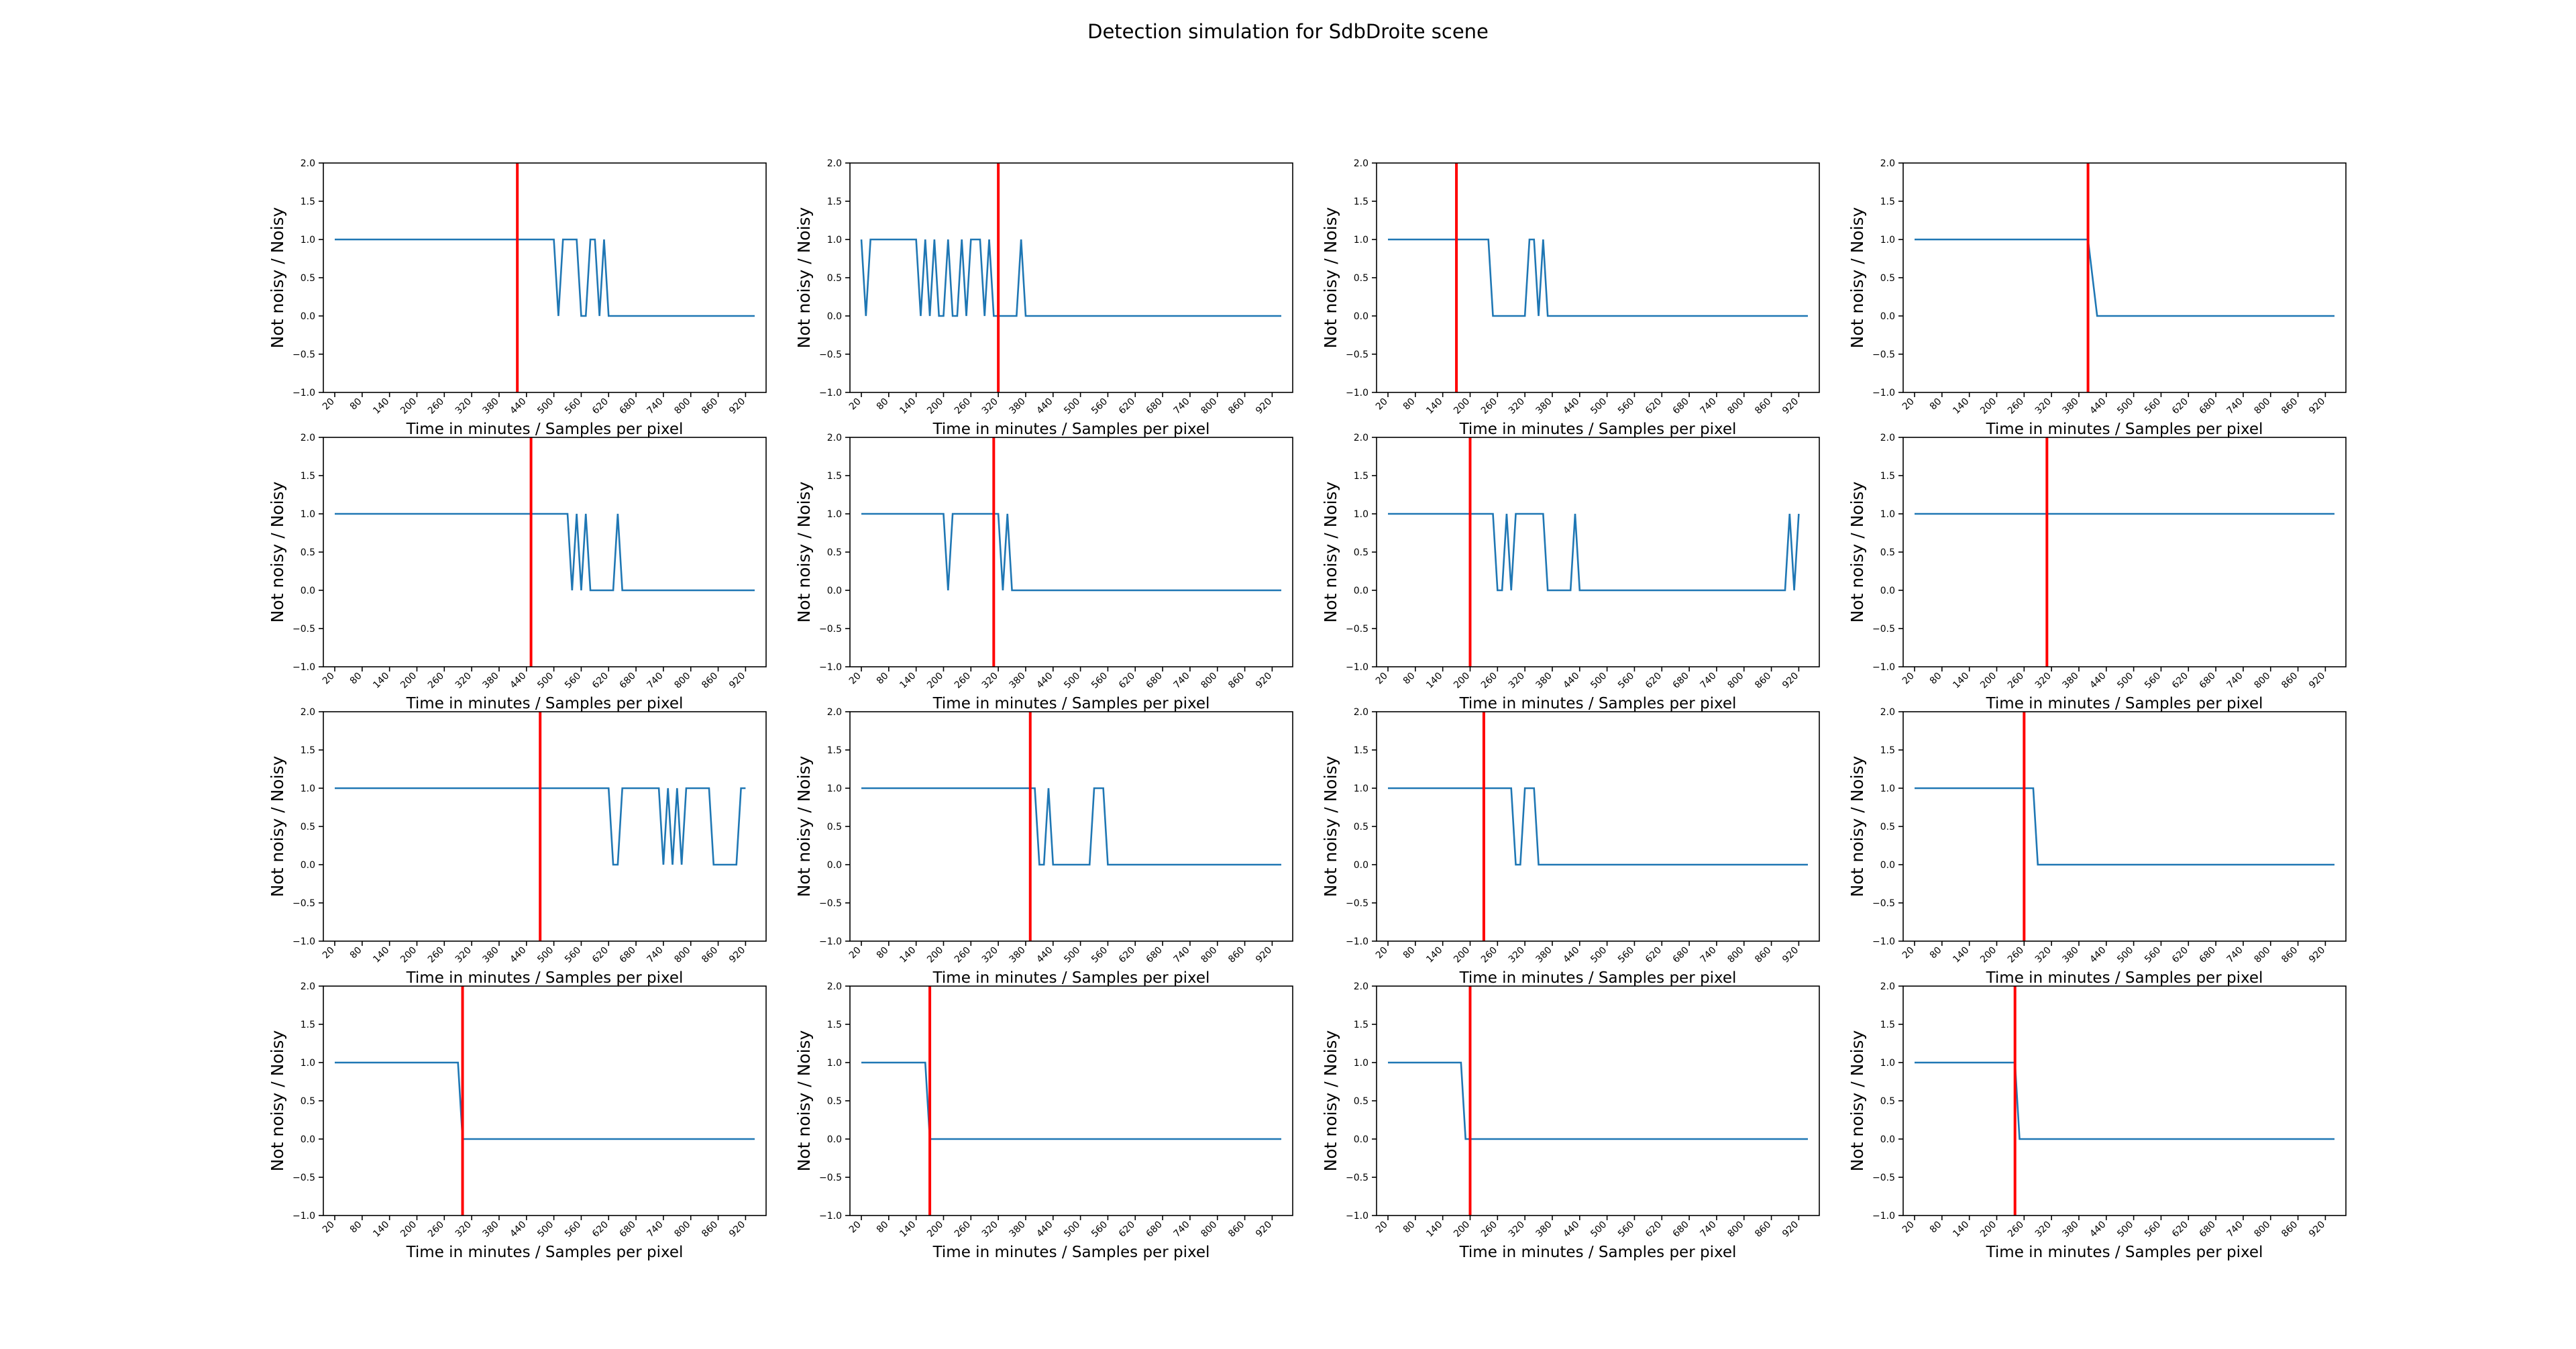 The image size is (2576, 1349). Describe the element at coordinates (990, 955) in the screenshot. I see `x-tick-label: 320` at that location.